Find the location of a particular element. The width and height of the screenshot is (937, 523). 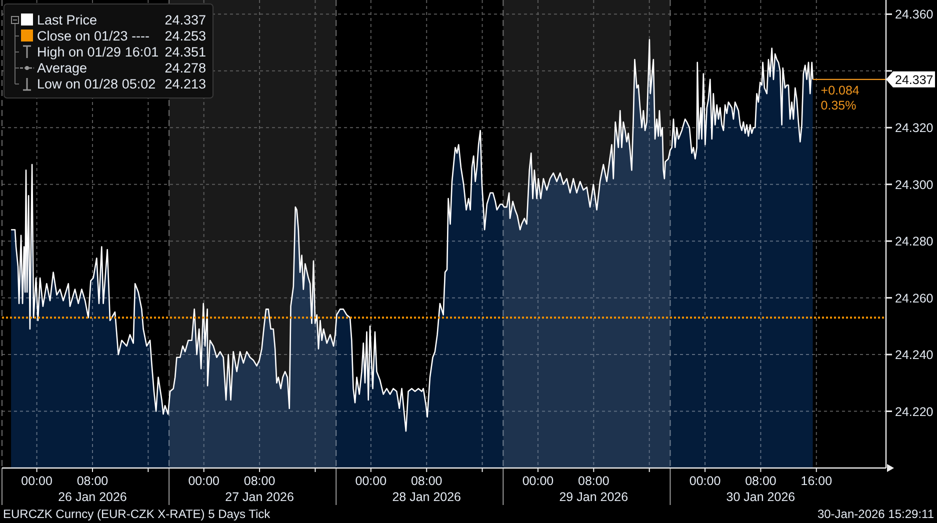

x-tick-label: 08:00 29 Jan 2026 is located at coordinates (593, 489).